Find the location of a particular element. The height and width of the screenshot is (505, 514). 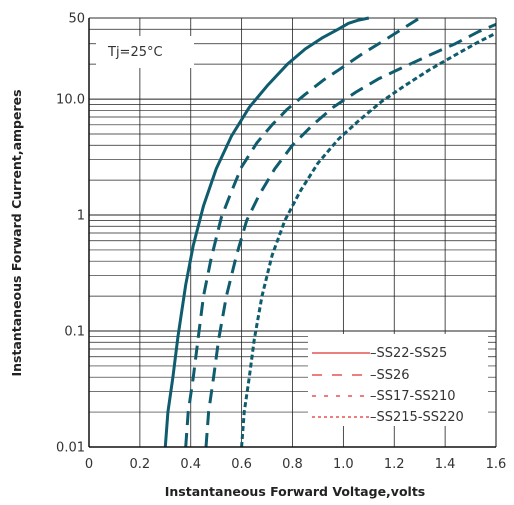

y-tick-label-1: 0.1 is located at coordinates (74, 332).